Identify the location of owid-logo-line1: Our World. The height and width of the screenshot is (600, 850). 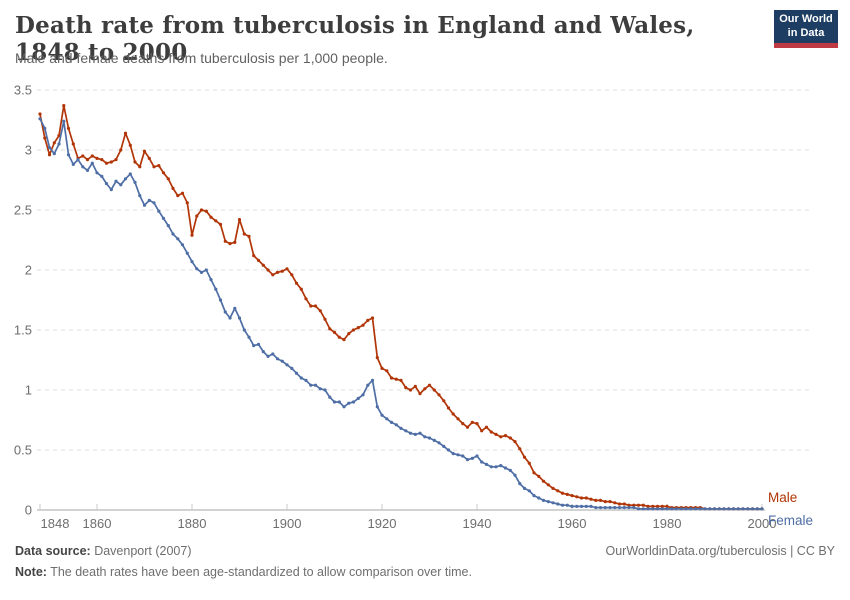
(806, 18).